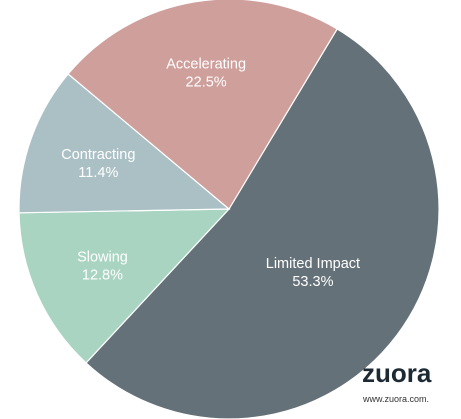  Describe the element at coordinates (98, 155) in the screenshot. I see `slice-category-label: Contracting` at that location.